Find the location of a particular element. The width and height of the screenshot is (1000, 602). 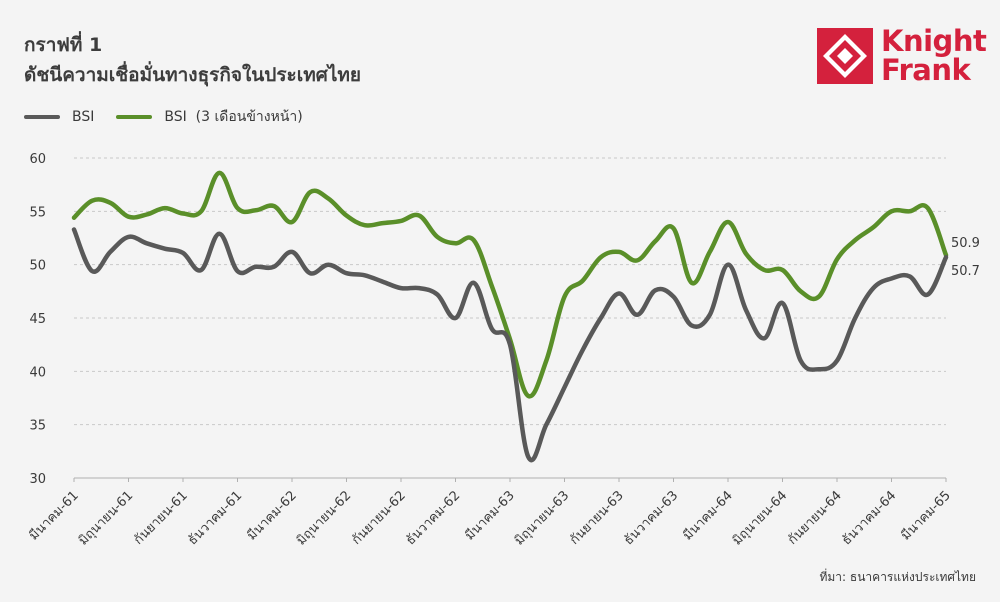

x-tick-label: กันยายน-62 is located at coordinates (379, 518).